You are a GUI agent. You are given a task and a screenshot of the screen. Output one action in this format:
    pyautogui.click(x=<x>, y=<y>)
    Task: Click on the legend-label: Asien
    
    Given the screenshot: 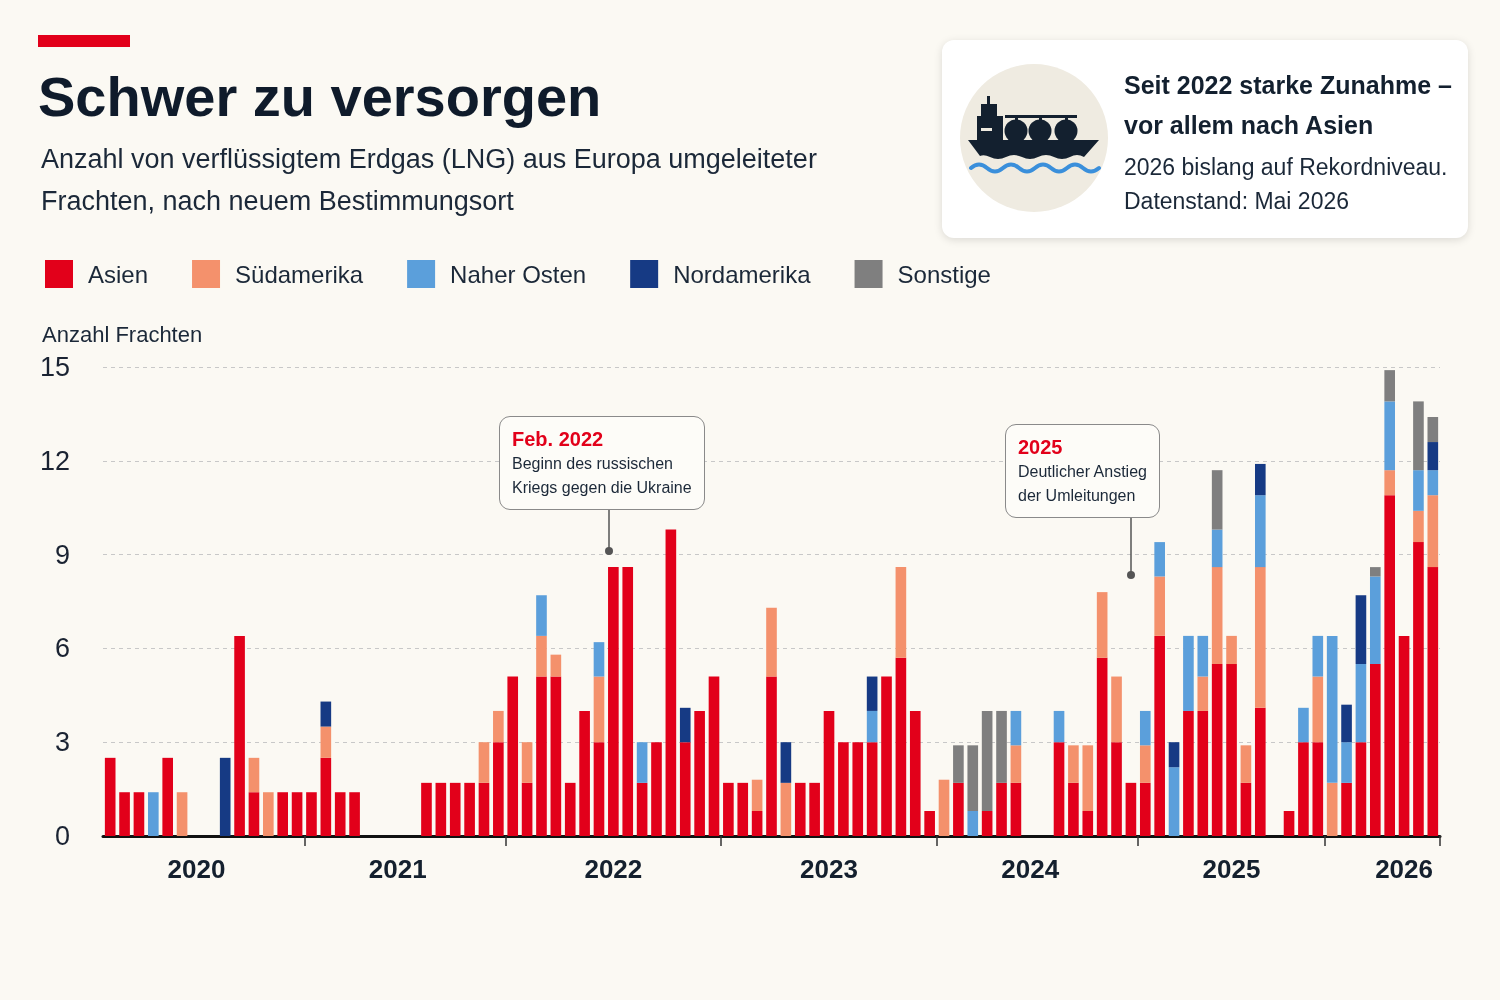 What is the action you would take?
    pyautogui.click(x=118, y=274)
    